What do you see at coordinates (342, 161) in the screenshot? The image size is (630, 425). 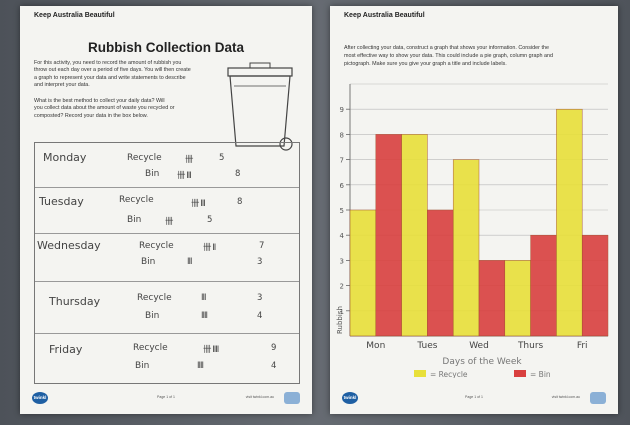 I see `y-tick-label: 7` at bounding box center [342, 161].